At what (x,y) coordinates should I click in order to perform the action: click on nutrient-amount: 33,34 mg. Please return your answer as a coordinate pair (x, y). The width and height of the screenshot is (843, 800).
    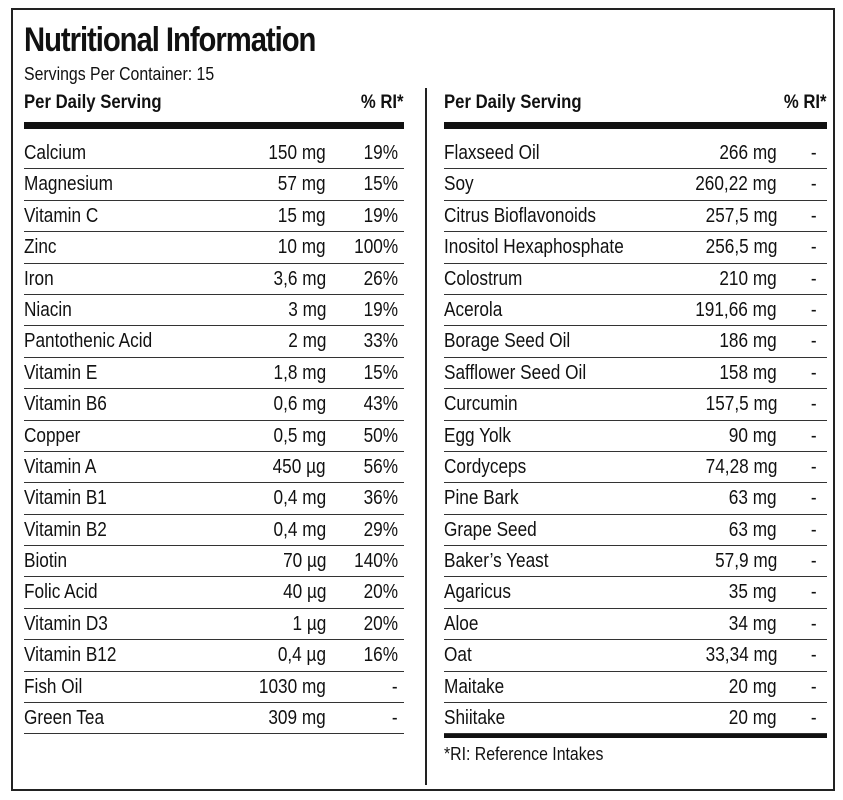
    Looking at the image, I should click on (741, 655).